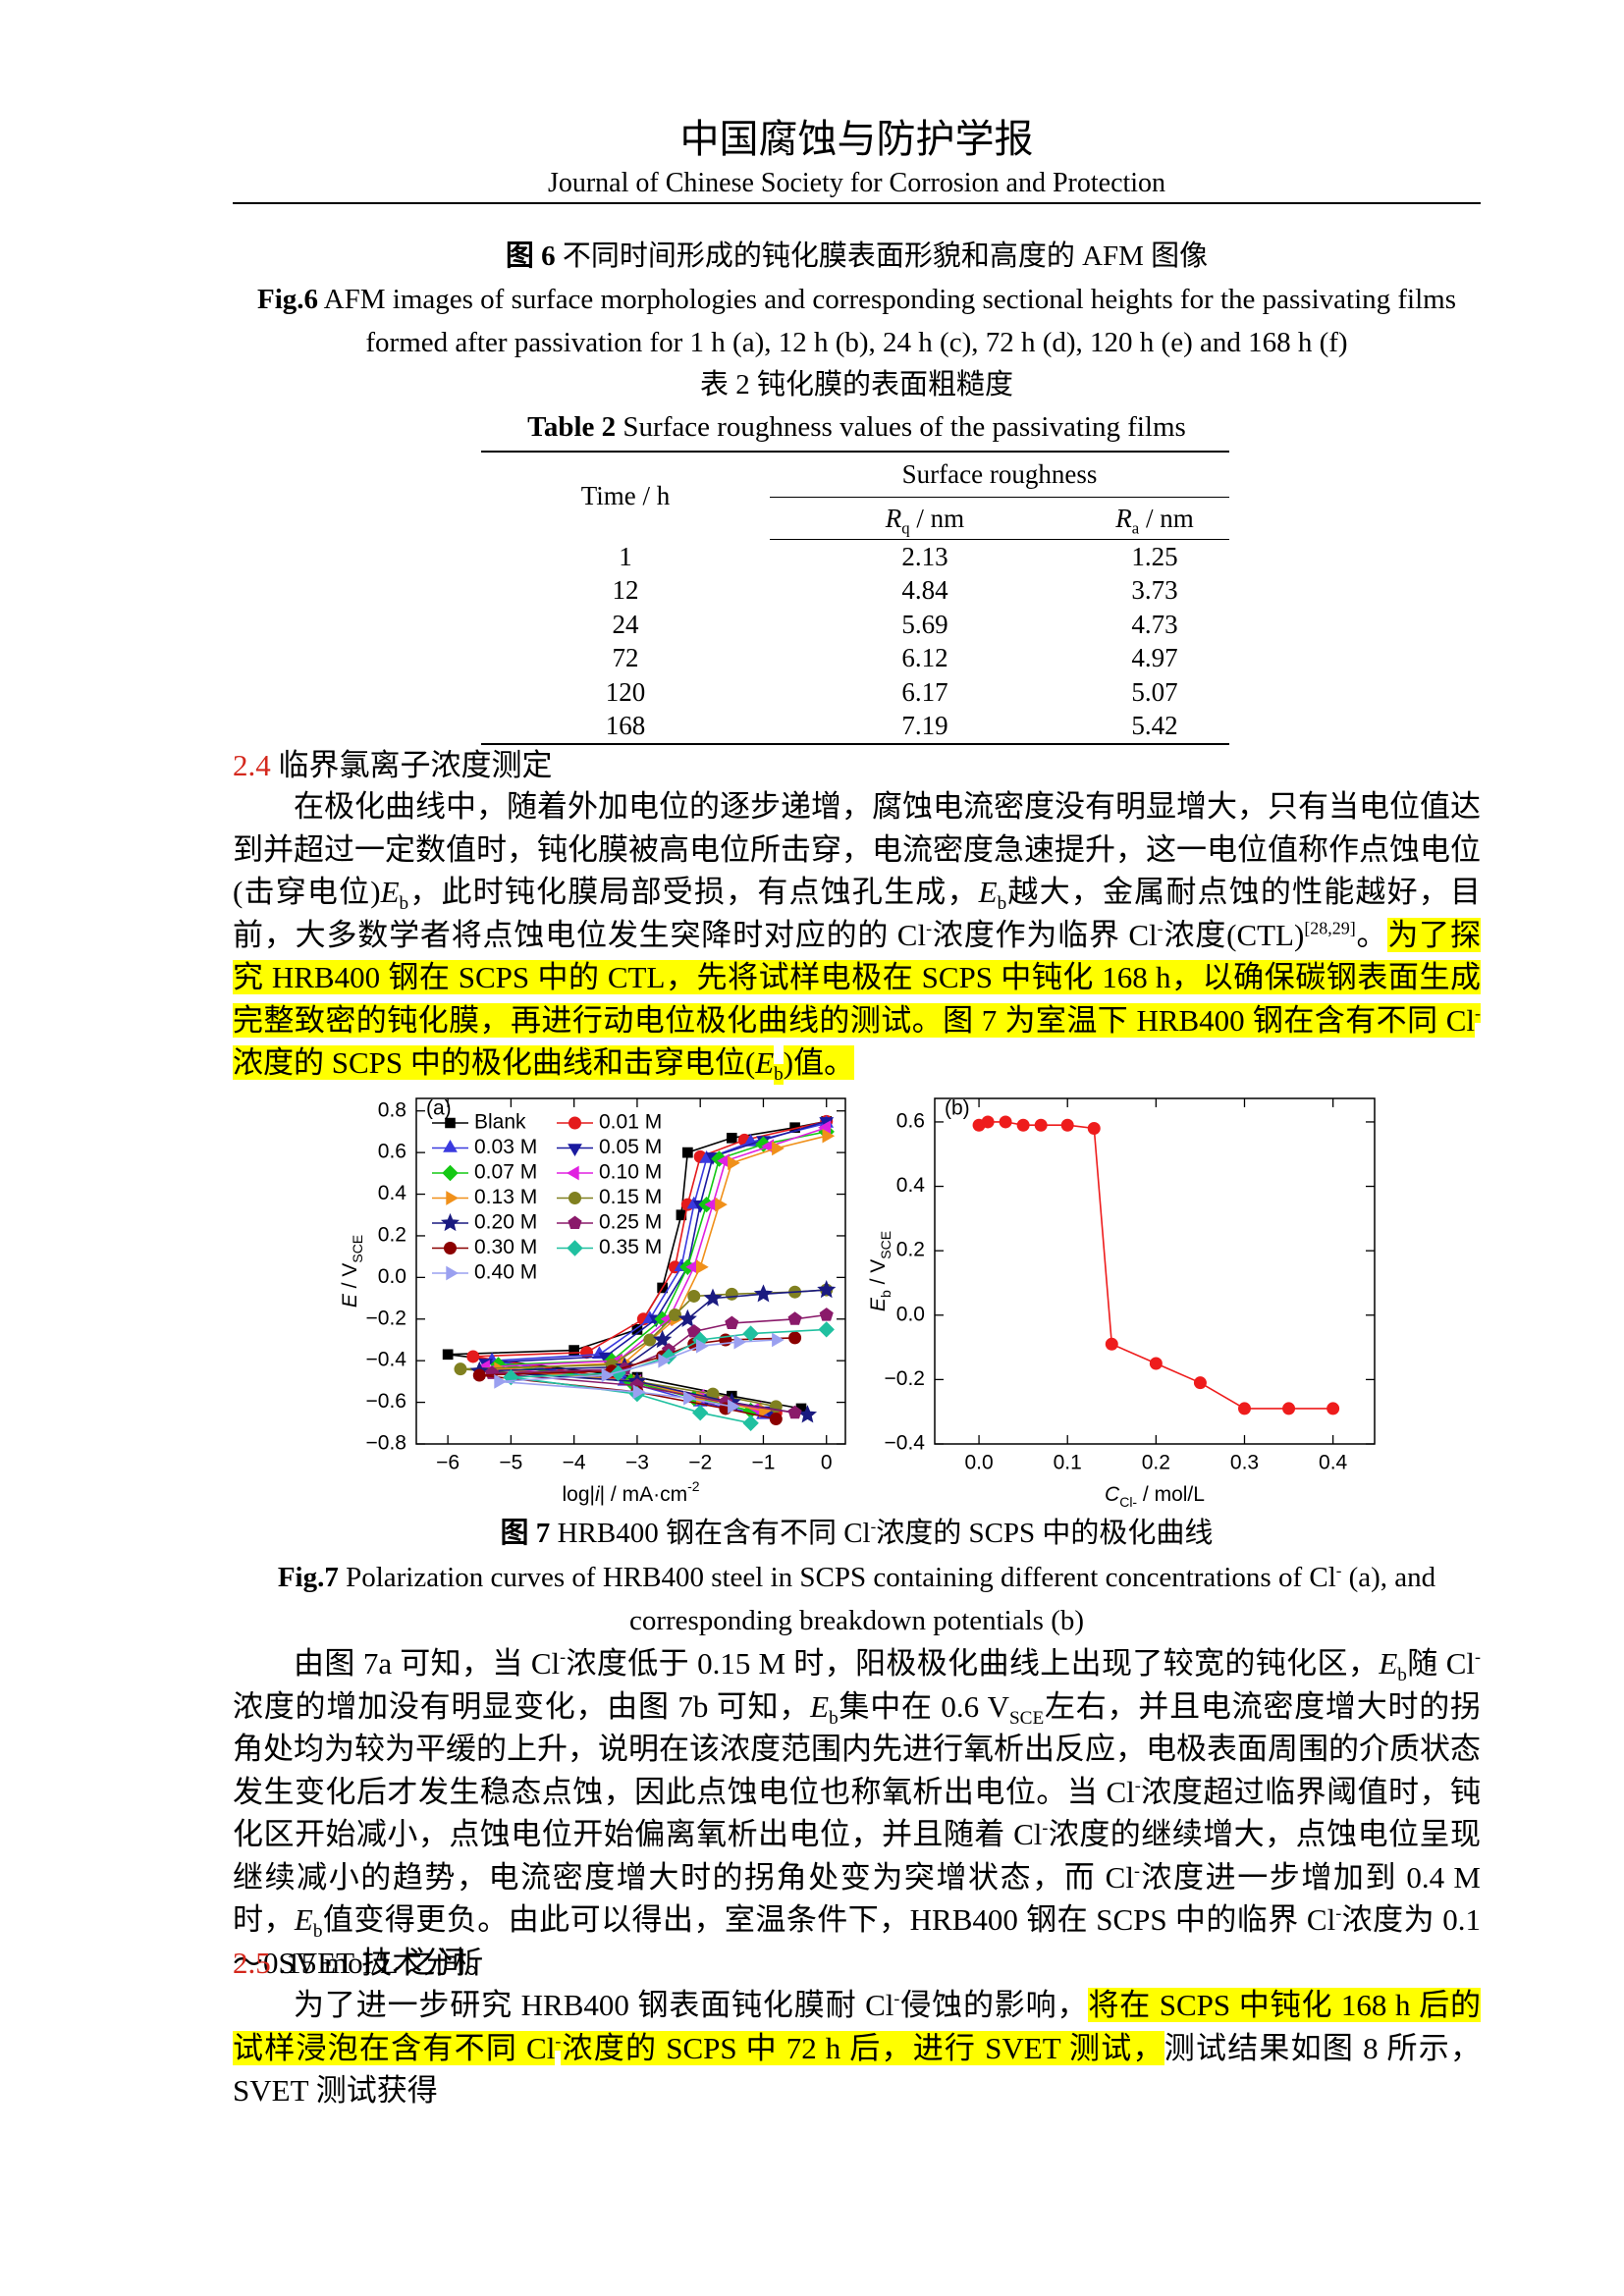 The height and width of the screenshot is (2296, 1624). Describe the element at coordinates (857, 203) in the screenshot. I see `header-rule` at that location.